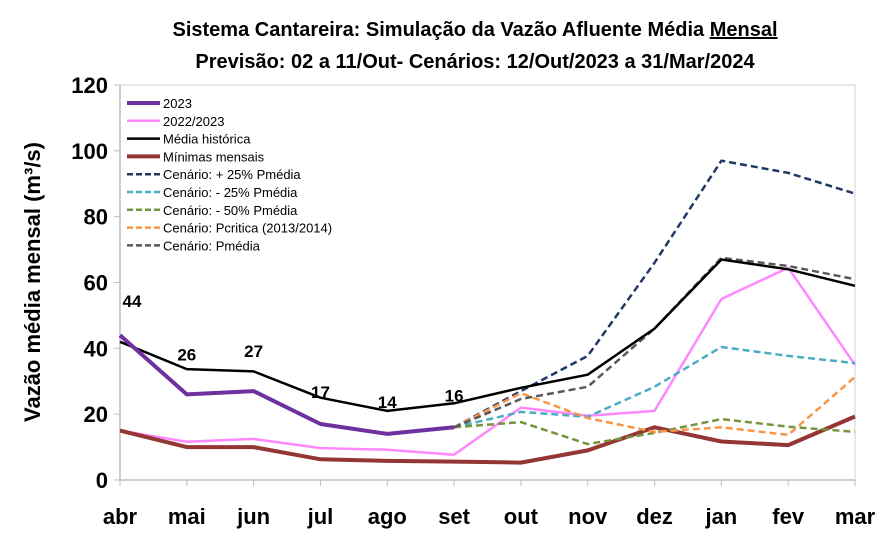 The image size is (886, 536). What do you see at coordinates (720, 516) in the screenshot?
I see `x-tick-label: jan` at bounding box center [720, 516].